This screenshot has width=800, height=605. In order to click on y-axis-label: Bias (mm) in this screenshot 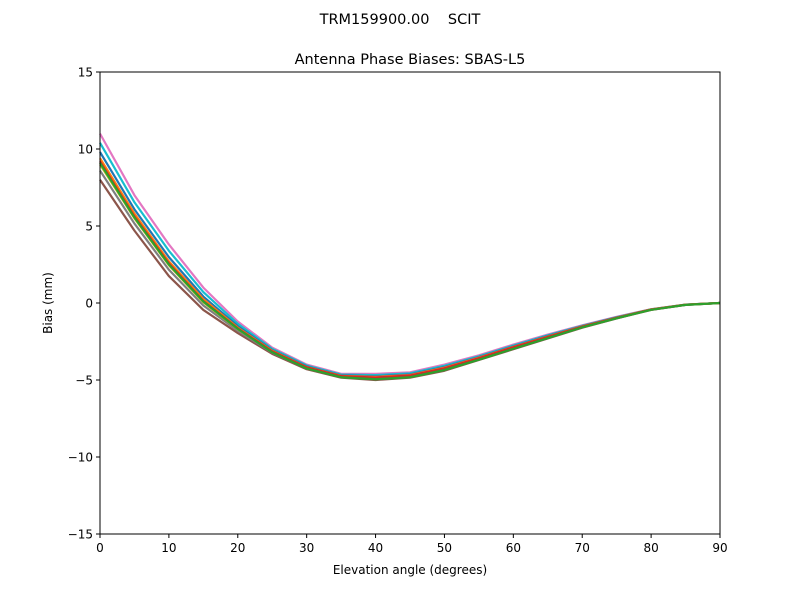, I will do `click(48, 303)`.